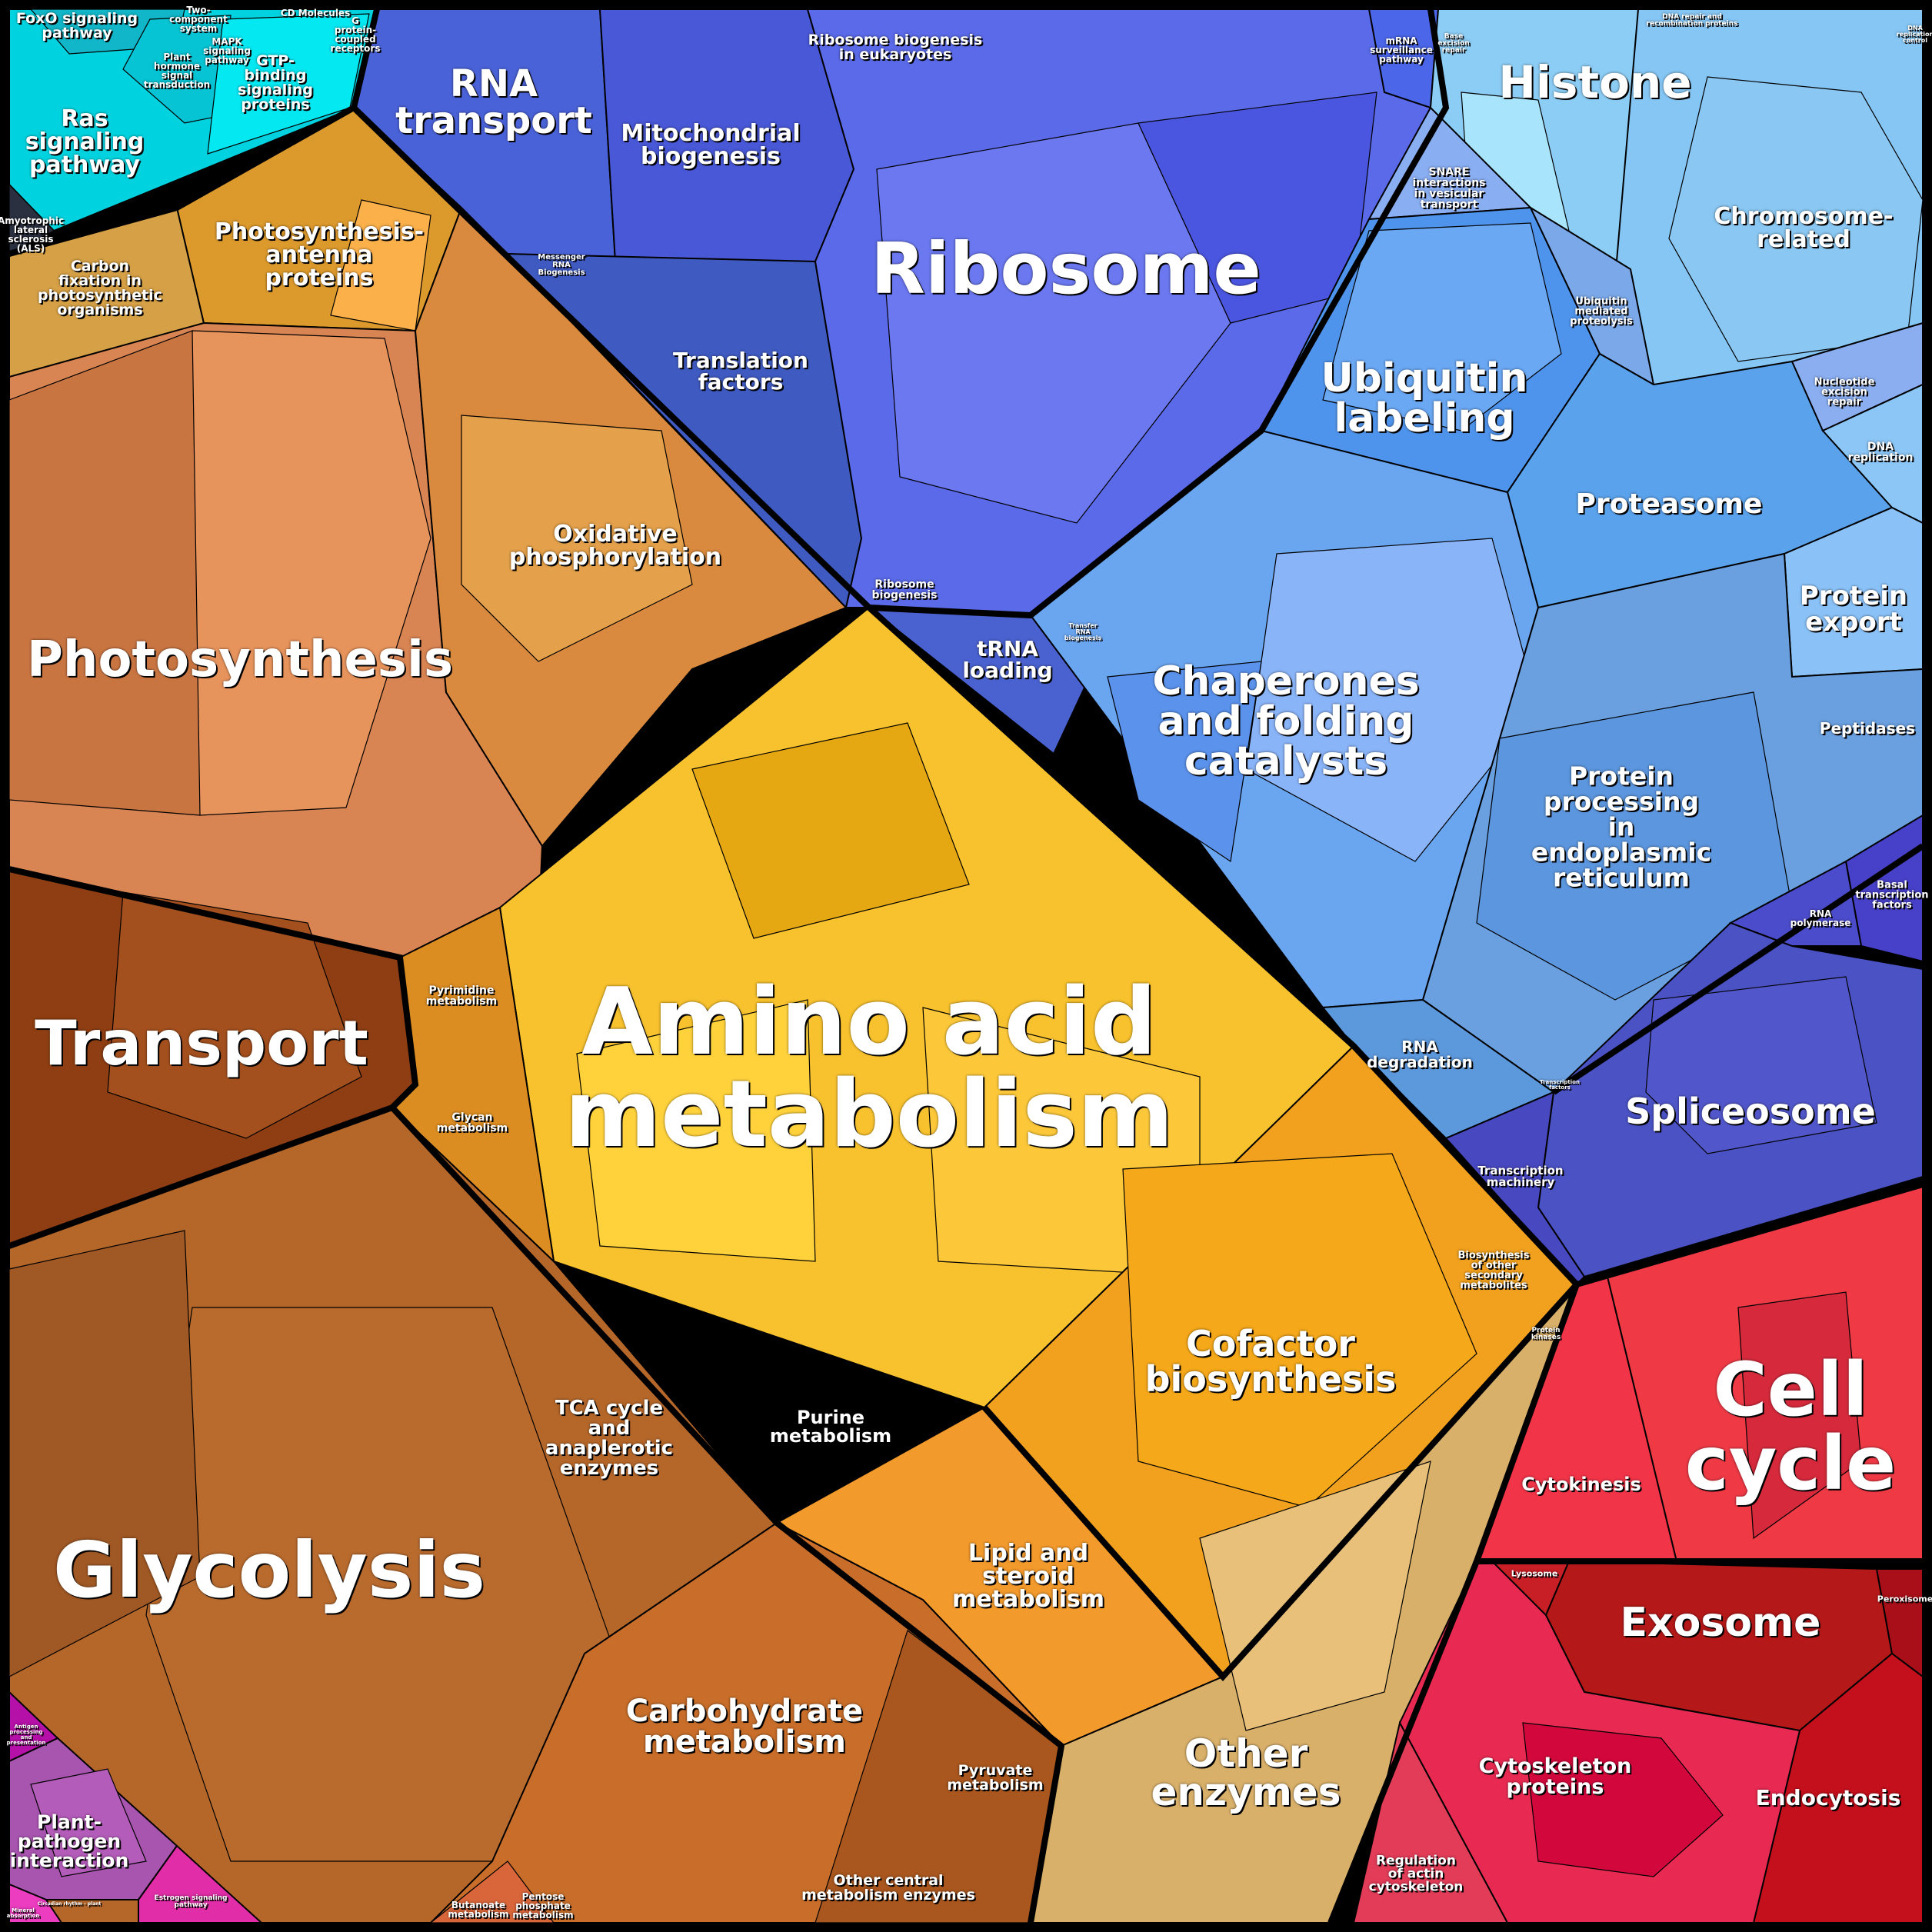 Image resolution: width=1932 pixels, height=1932 pixels. I want to click on label-transfer-rna: Transfer RNA biogenesis, so click(1083, 631).